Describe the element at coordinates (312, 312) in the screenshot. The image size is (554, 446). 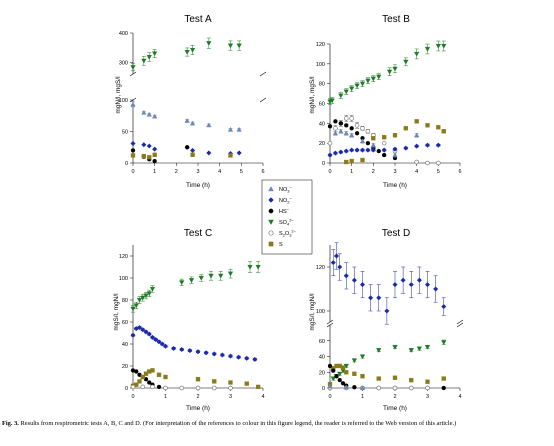
I see `y-axis-label: mgS/l, mgN/l` at that location.